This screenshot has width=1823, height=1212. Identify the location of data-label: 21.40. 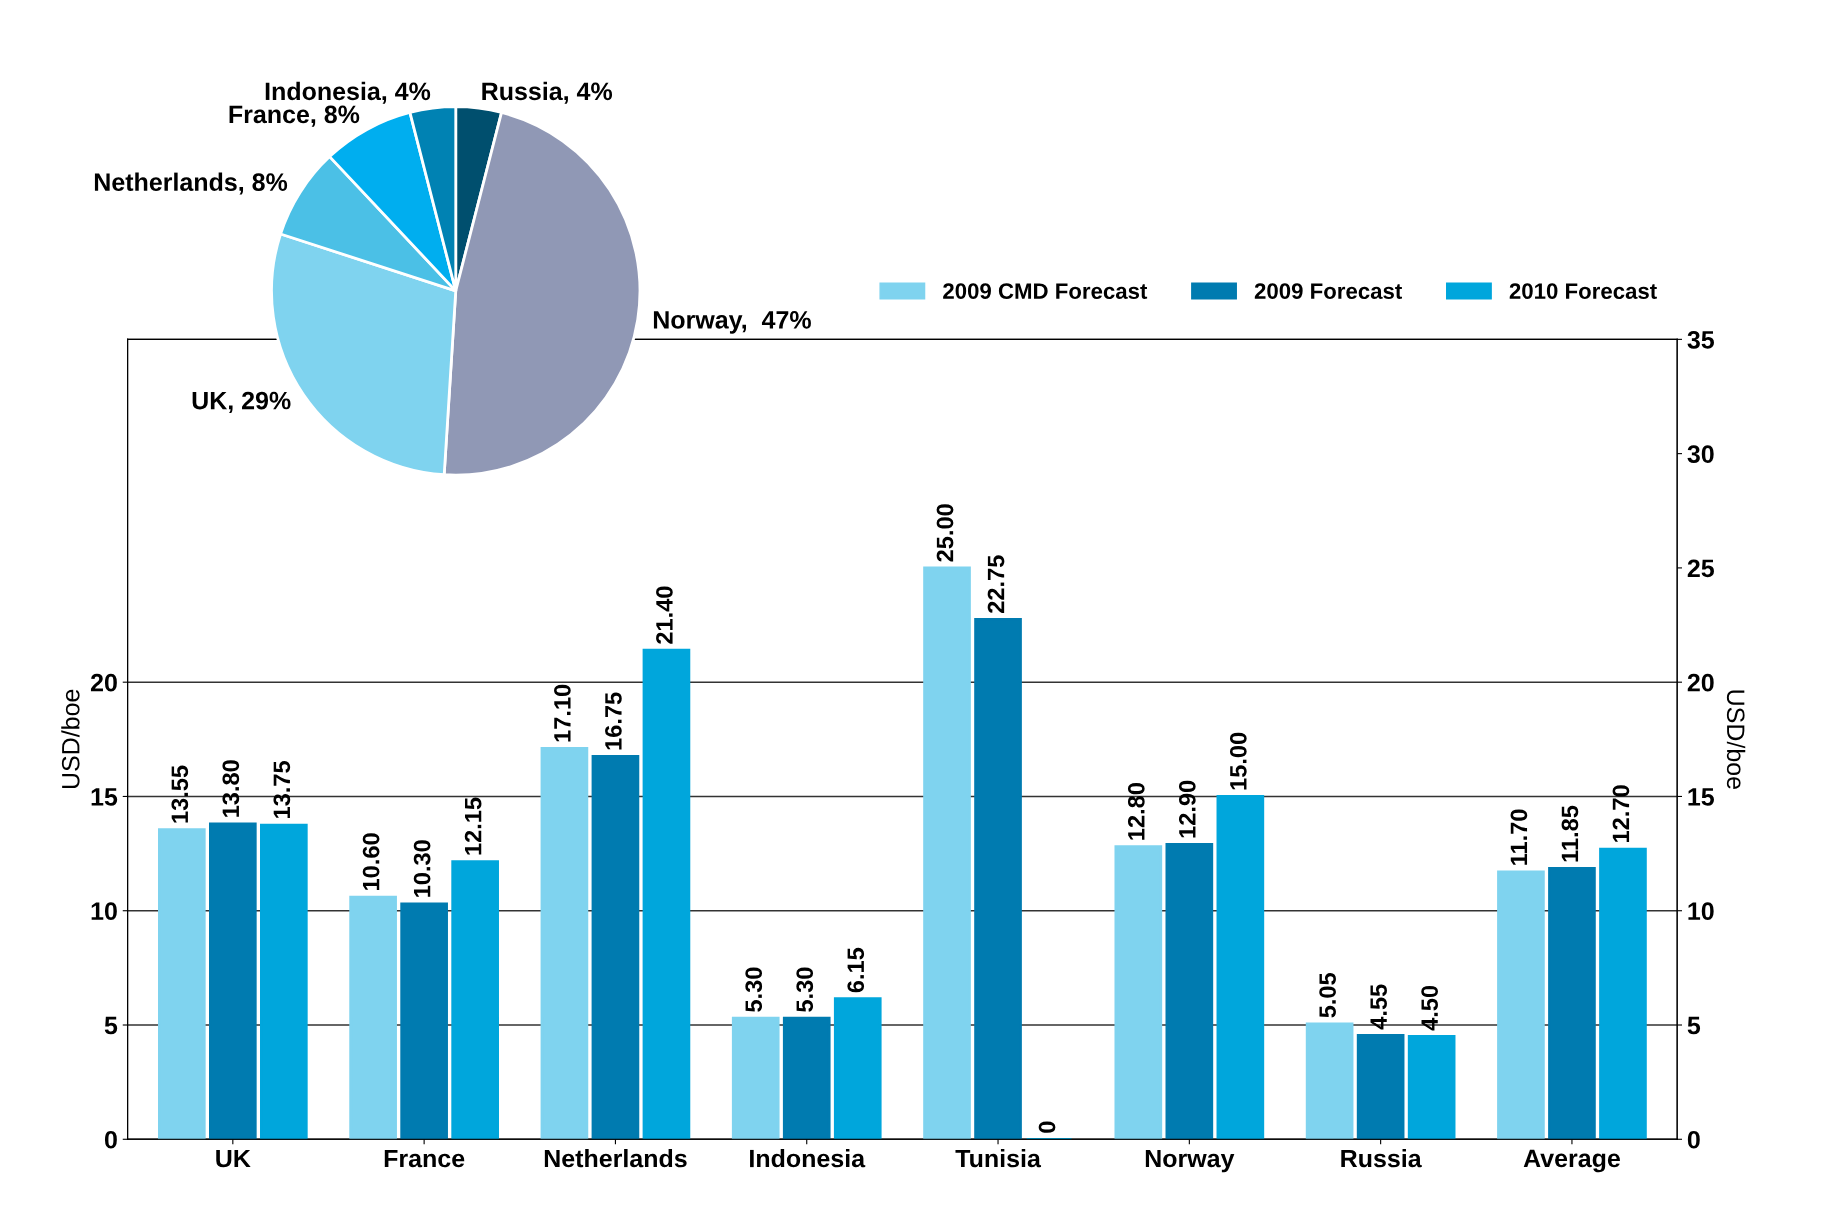
(664, 615).